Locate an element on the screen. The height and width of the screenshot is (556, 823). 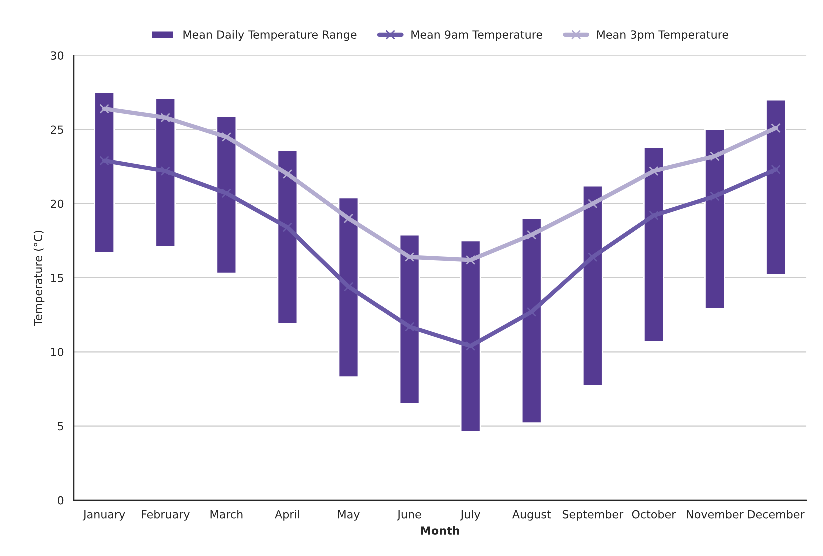
x-tick-label: January is located at coordinates (104, 515).